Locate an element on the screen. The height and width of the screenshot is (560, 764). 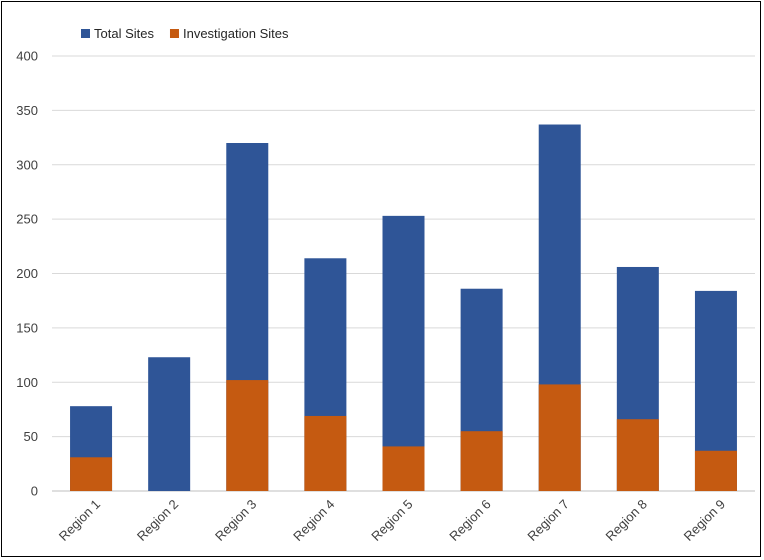
y-axis-ticks: 0 50 100 150 200 250 300 350 400 is located at coordinates (27, 274).